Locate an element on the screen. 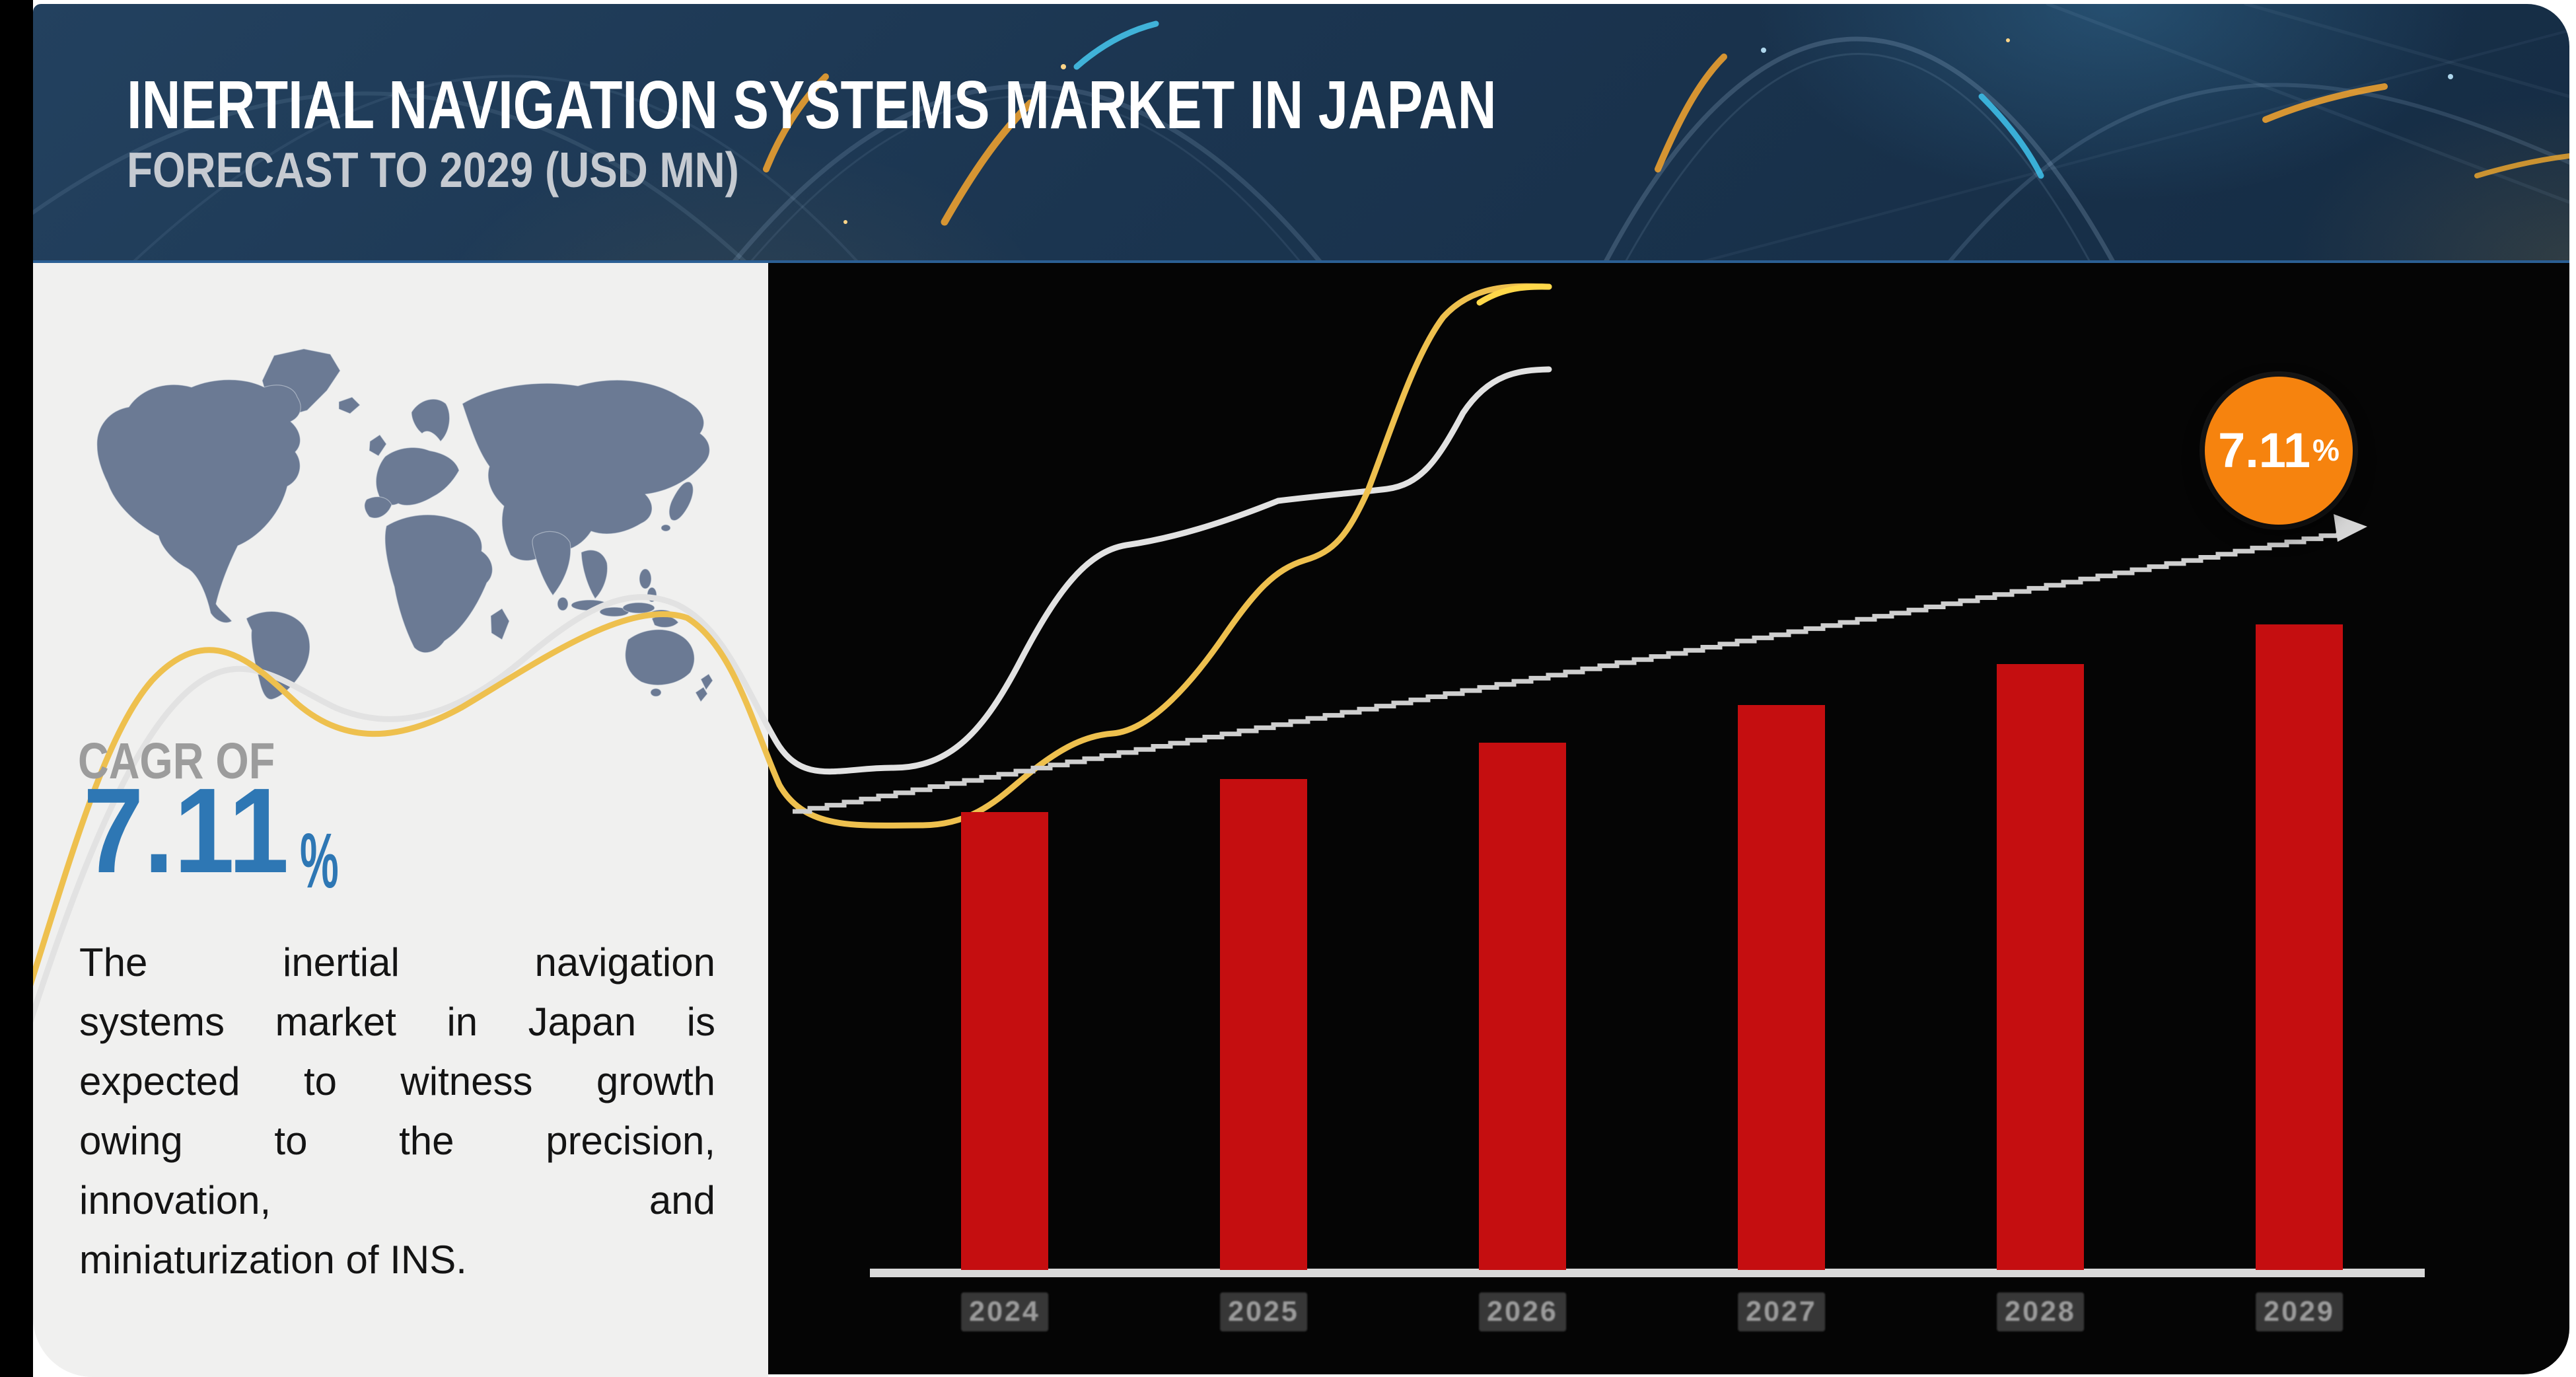 This screenshot has width=2576, height=1377. x-axis-label: 2025 is located at coordinates (1264, 1311).